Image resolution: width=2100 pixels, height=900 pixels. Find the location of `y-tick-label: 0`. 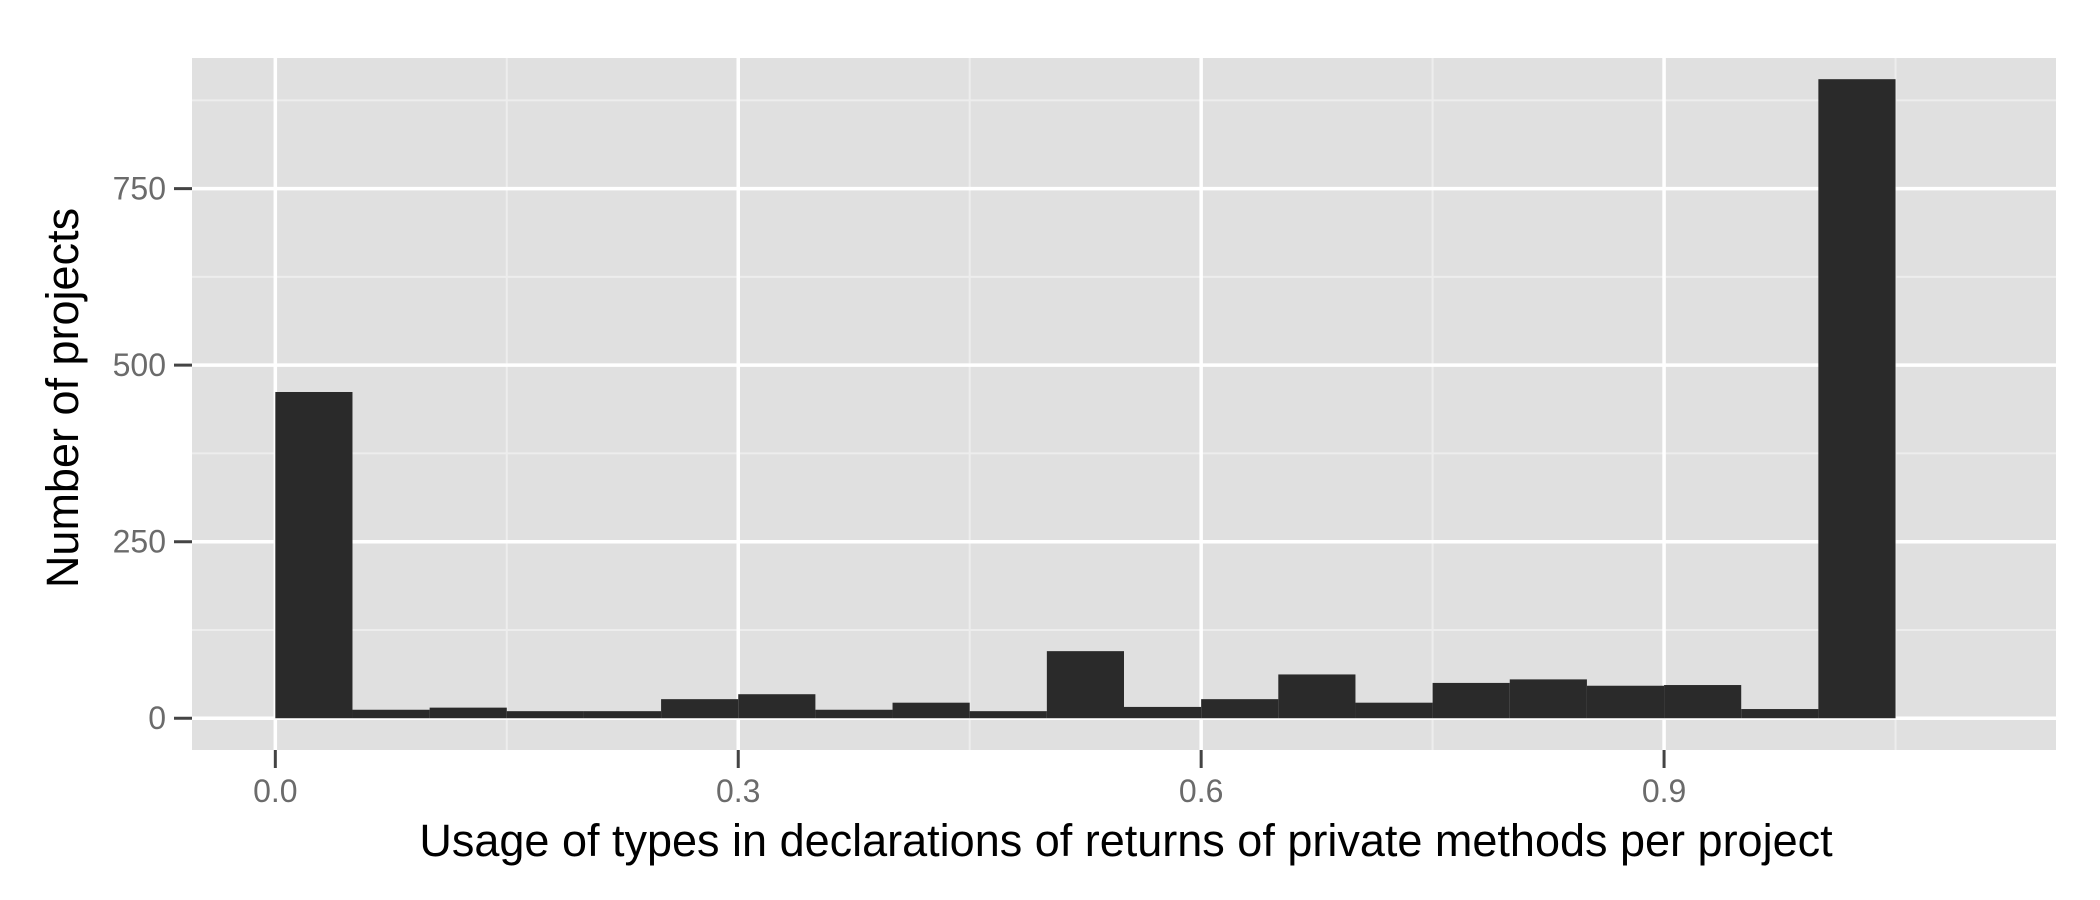

y-tick-label: 0 is located at coordinates (157, 718).